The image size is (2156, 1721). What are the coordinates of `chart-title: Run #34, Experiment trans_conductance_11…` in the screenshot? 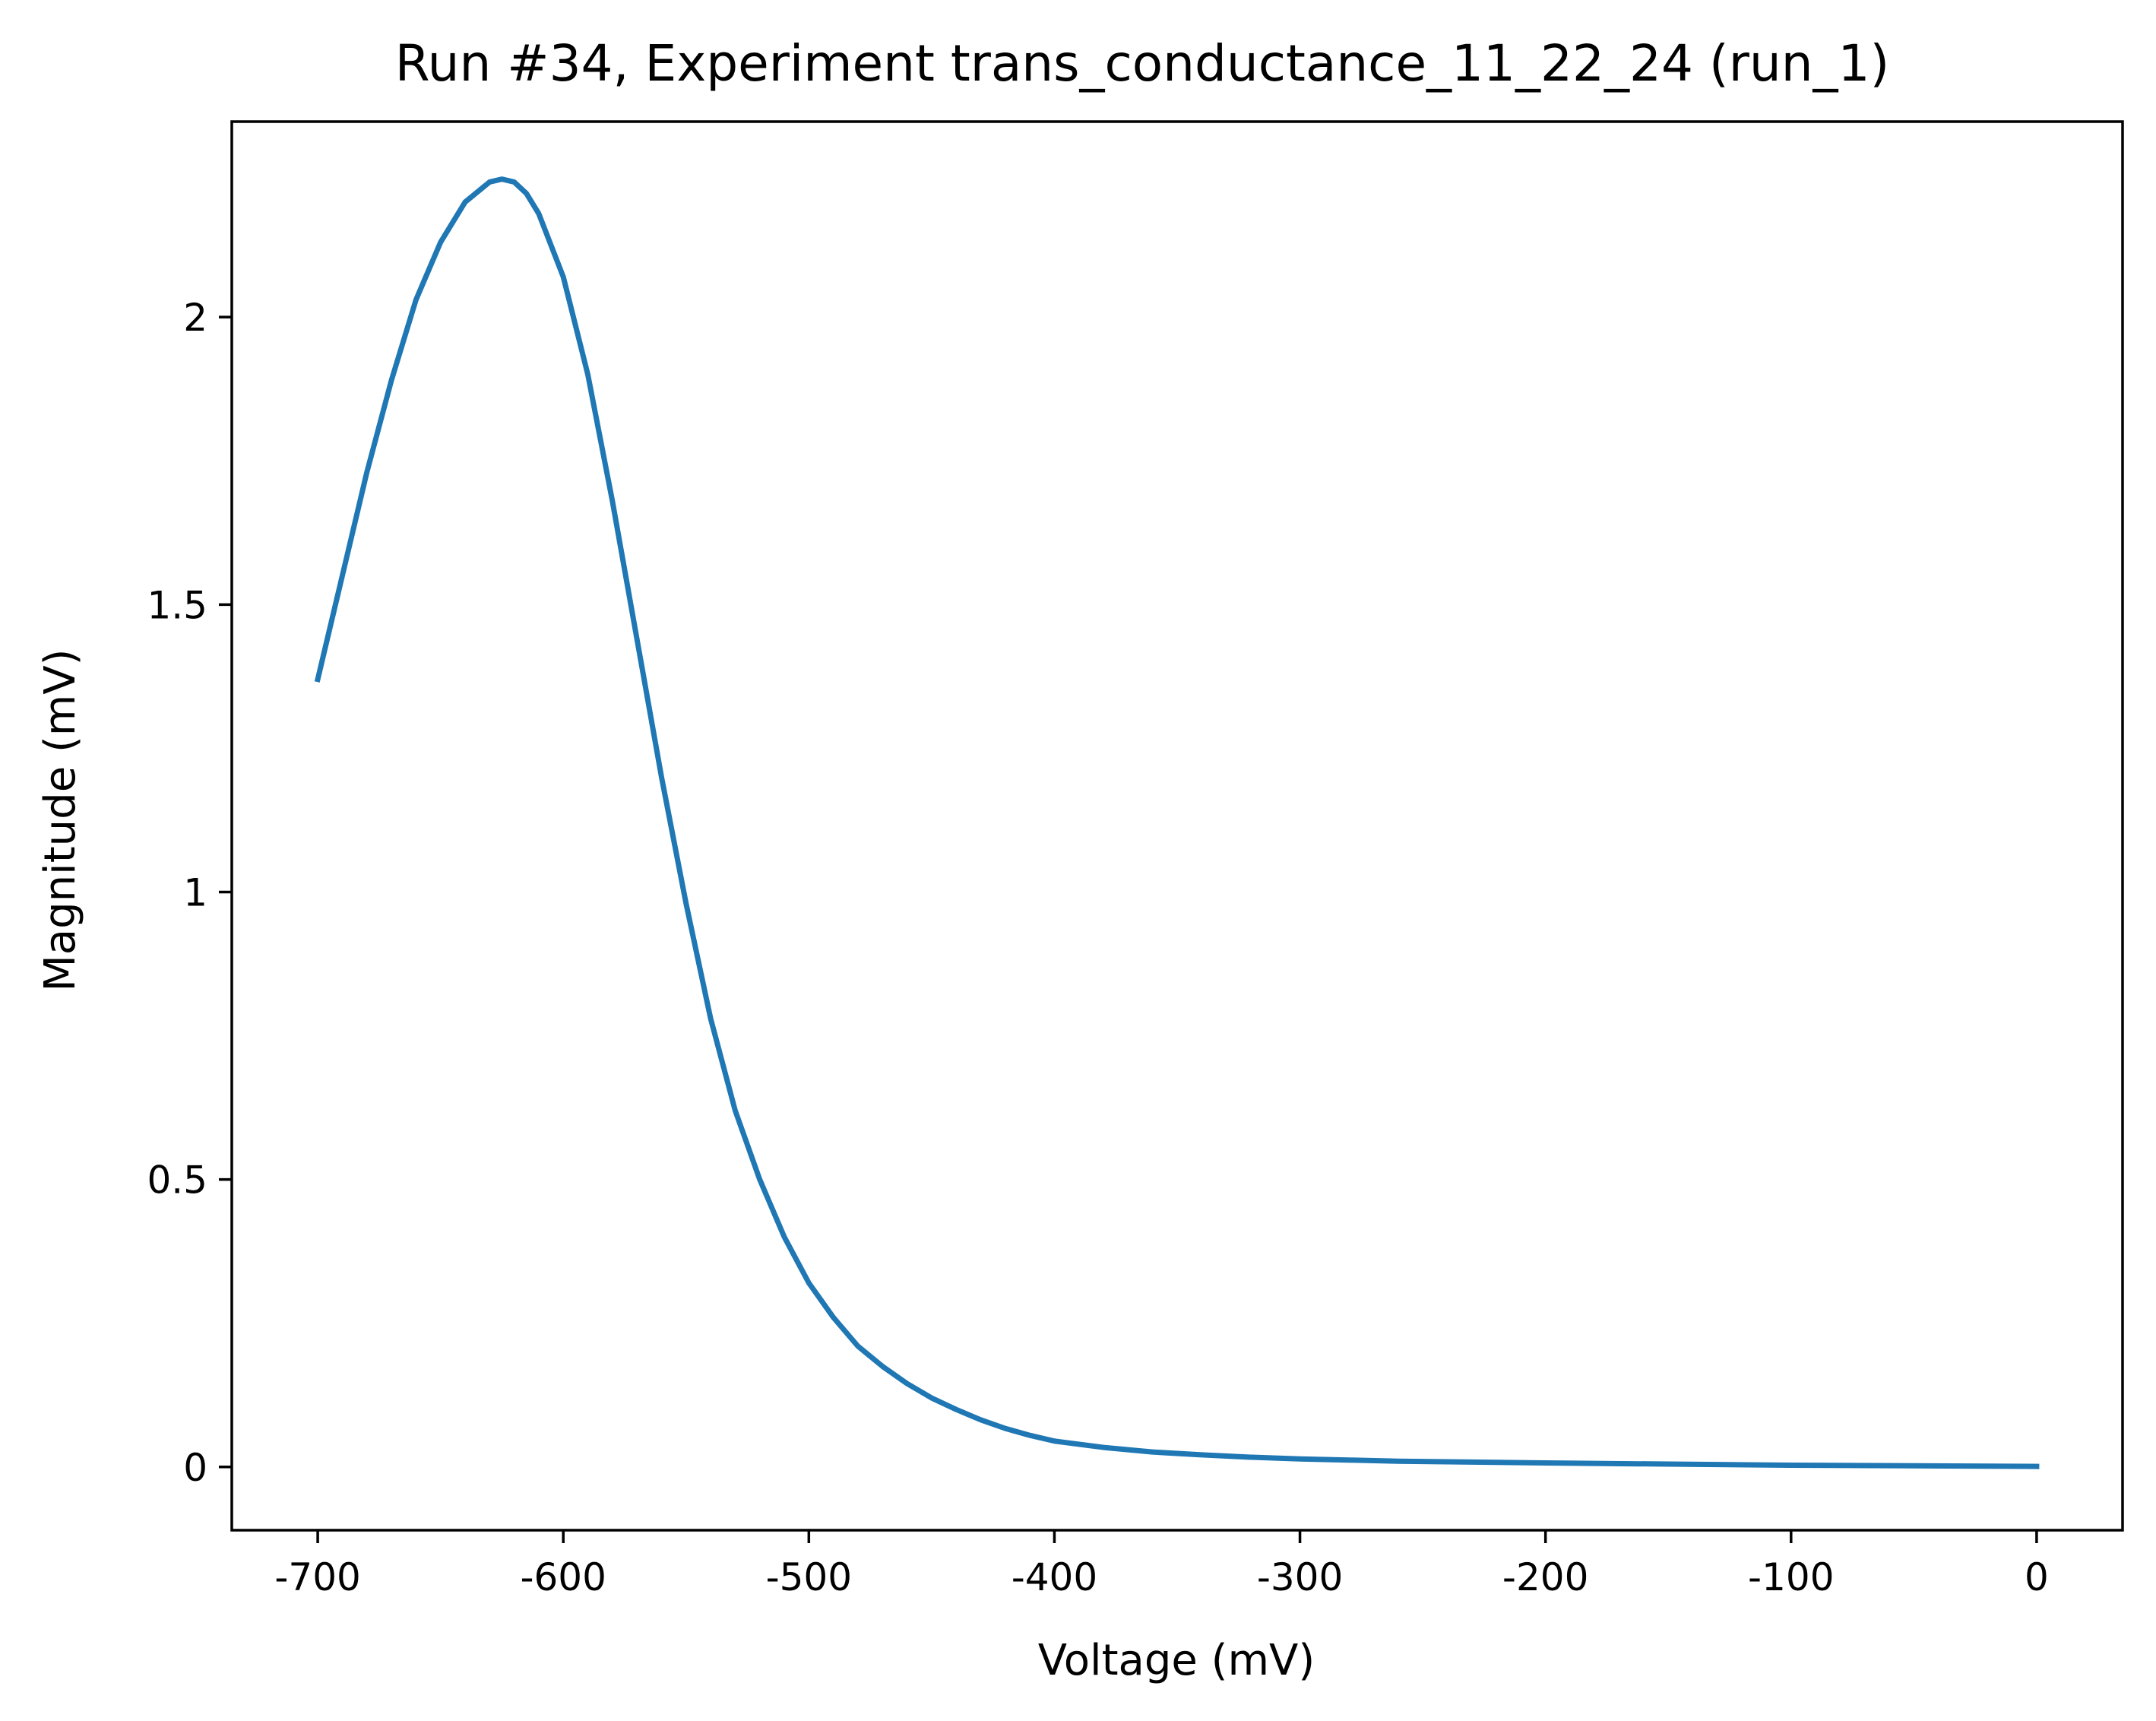 It's located at (1142, 63).